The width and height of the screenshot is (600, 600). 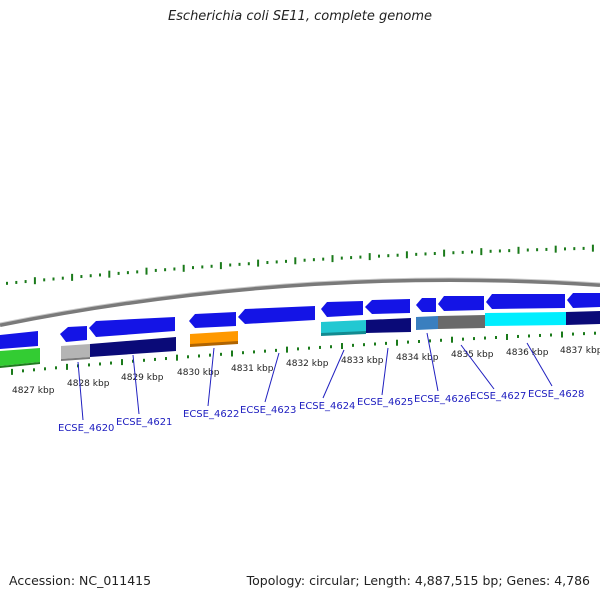 What do you see at coordinates (252, 369) in the screenshot?
I see `kbp-label: 4831 kbp` at bounding box center [252, 369].